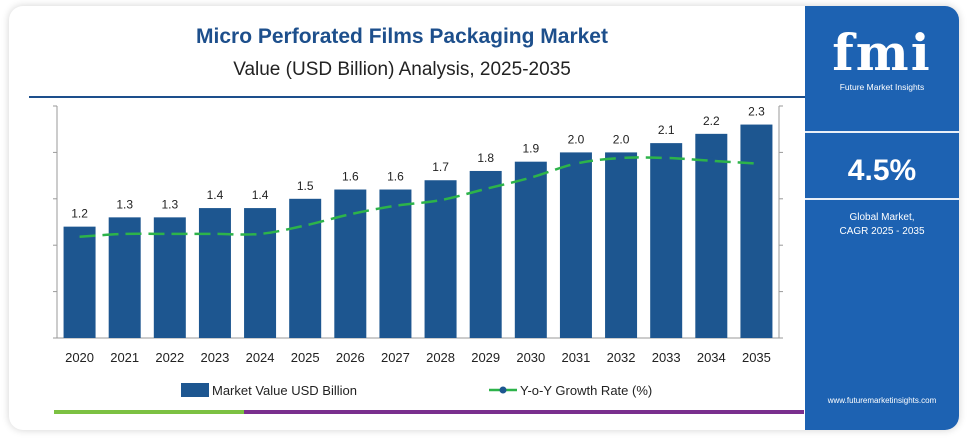 This screenshot has width=970, height=439. I want to click on bar-2031, so click(575, 245).